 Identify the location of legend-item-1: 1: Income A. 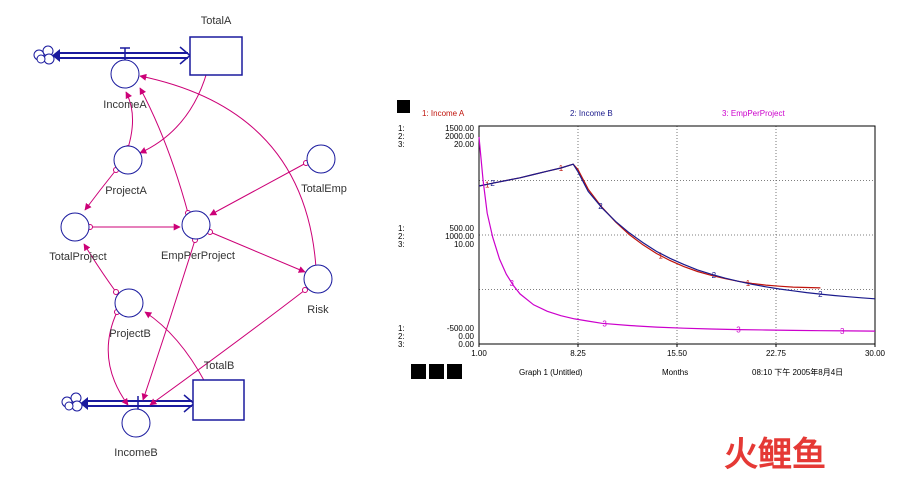
(443, 113).